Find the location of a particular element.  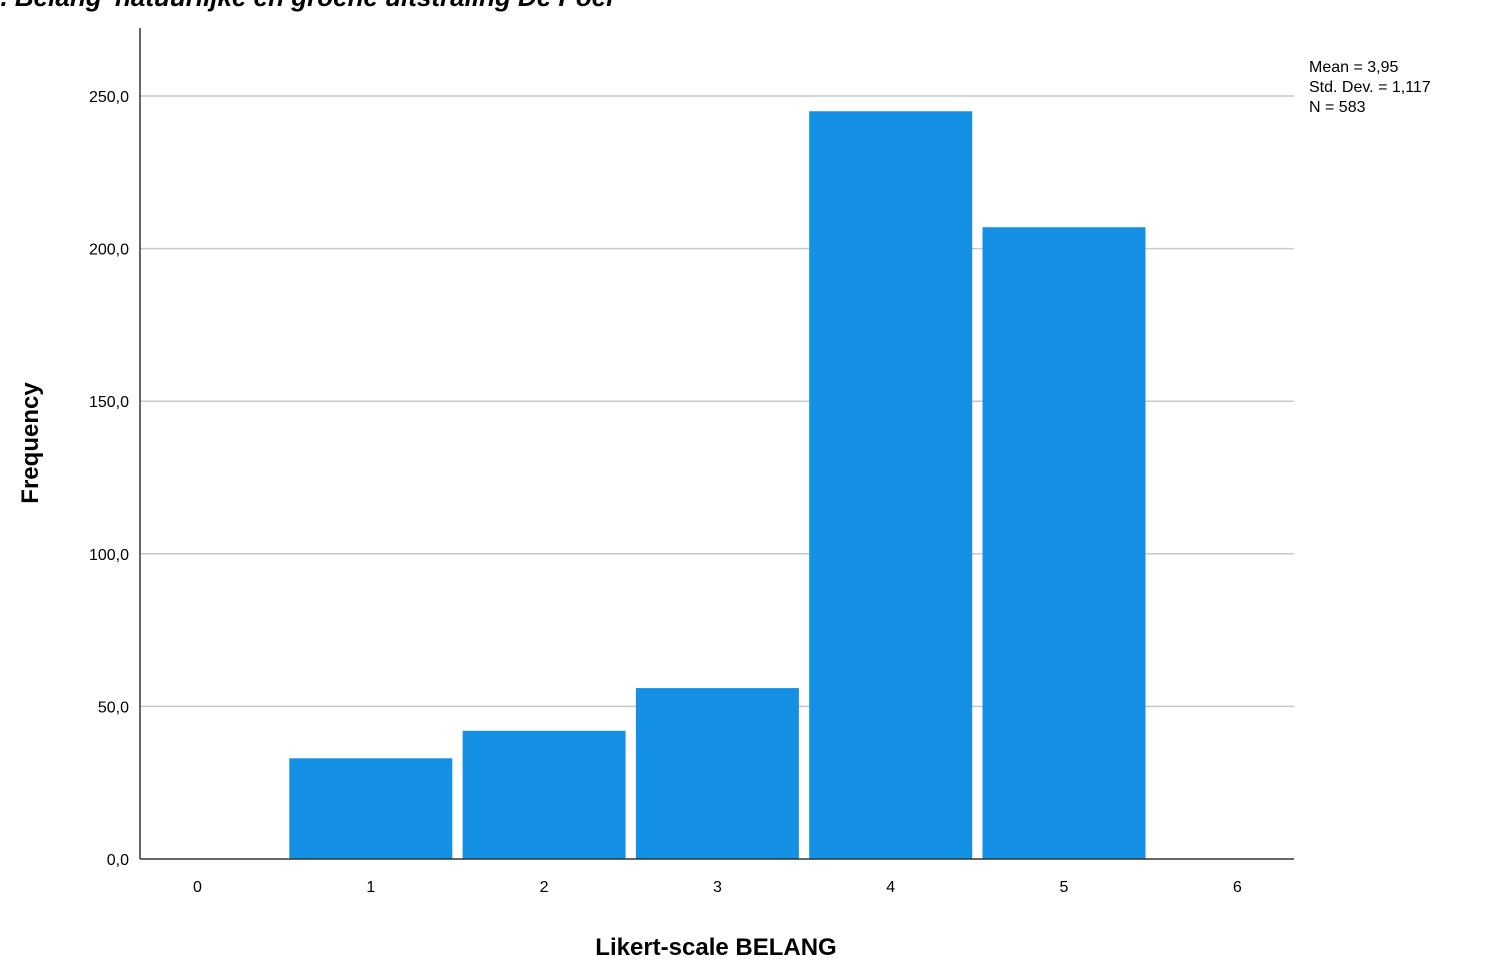

x-tick-label: 0 is located at coordinates (197, 887).